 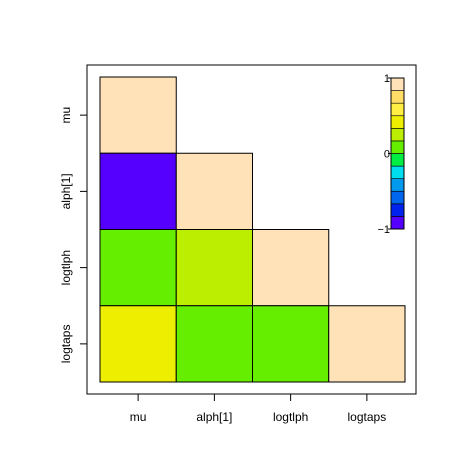 What do you see at coordinates (383, 230) in the screenshot?
I see `colorbar-tick-label: −1` at bounding box center [383, 230].